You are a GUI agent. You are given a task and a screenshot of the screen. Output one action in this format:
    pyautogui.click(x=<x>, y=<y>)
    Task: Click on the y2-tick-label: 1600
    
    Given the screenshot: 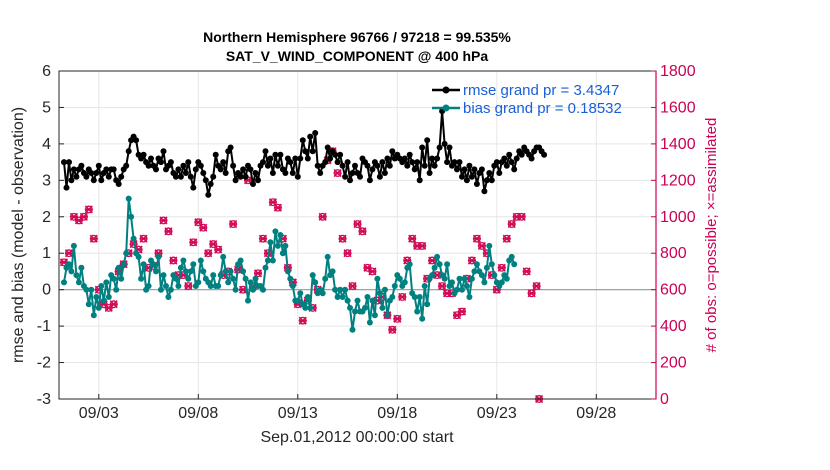 What is the action you would take?
    pyautogui.click(x=678, y=107)
    